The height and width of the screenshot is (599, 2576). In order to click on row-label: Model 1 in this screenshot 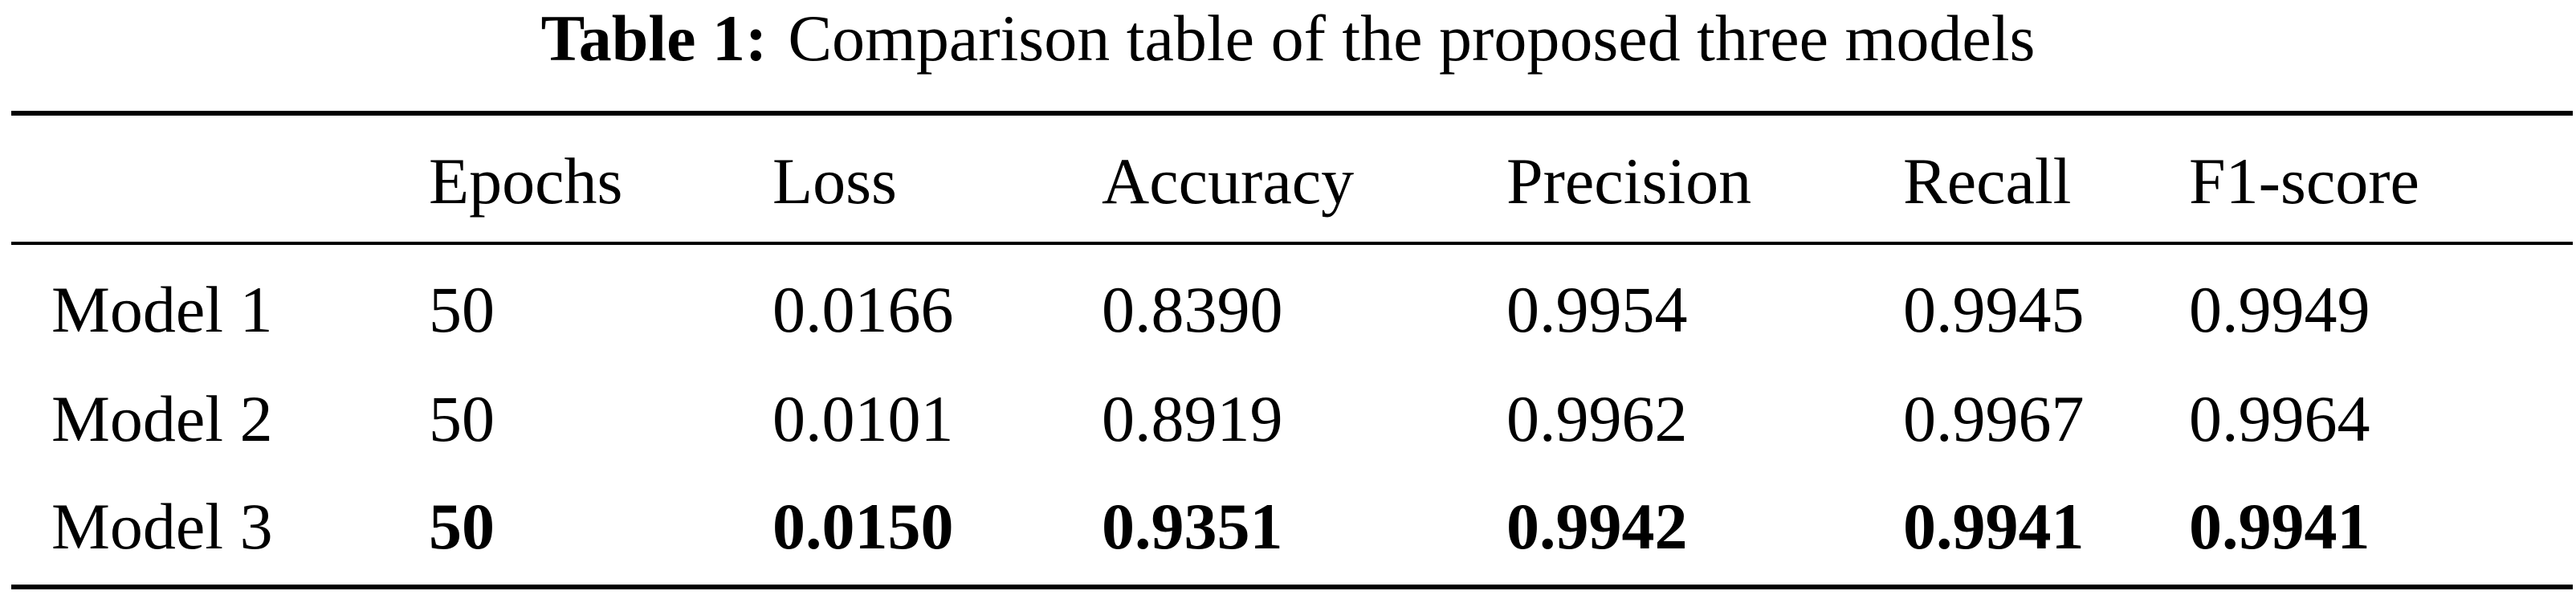, I will do `click(162, 309)`.